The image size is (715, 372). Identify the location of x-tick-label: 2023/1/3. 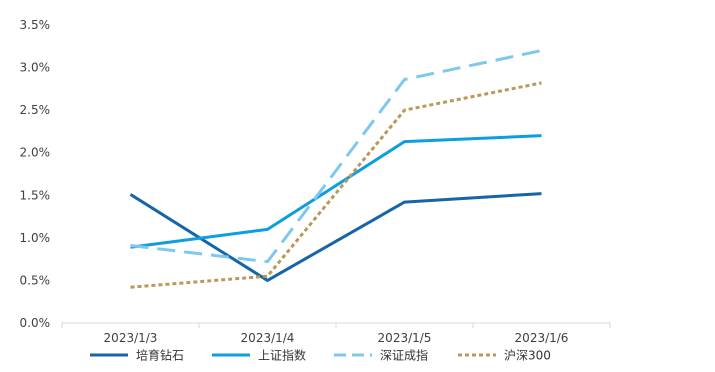
(131, 338).